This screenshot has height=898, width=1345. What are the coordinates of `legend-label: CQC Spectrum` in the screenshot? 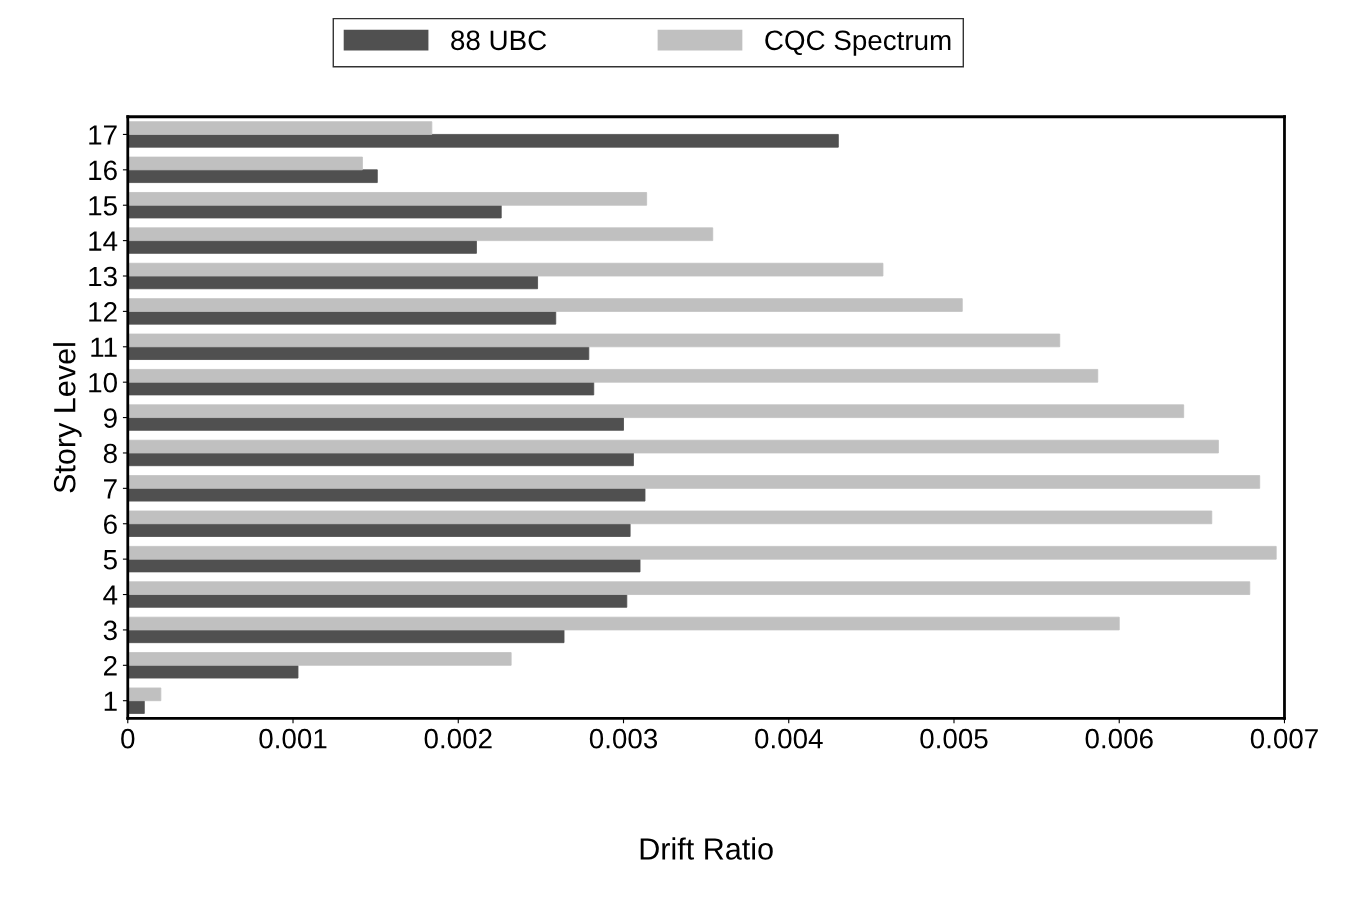 It's located at (858, 43).